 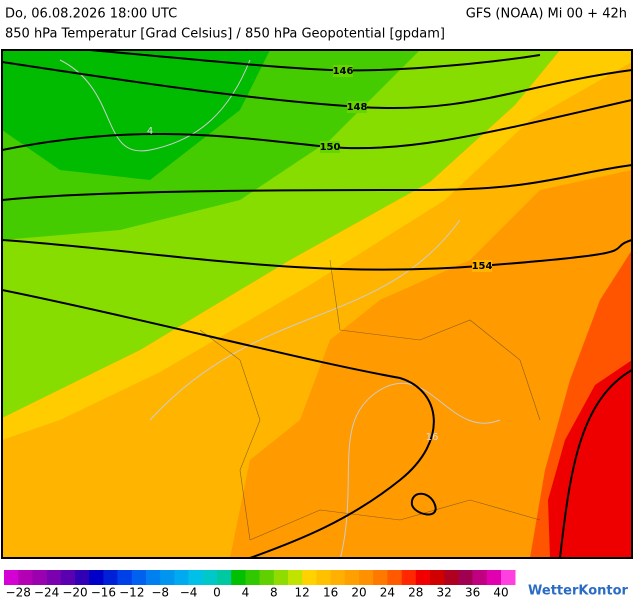 What do you see at coordinates (160, 593) in the screenshot?
I see `colorbar-label: −8` at bounding box center [160, 593].